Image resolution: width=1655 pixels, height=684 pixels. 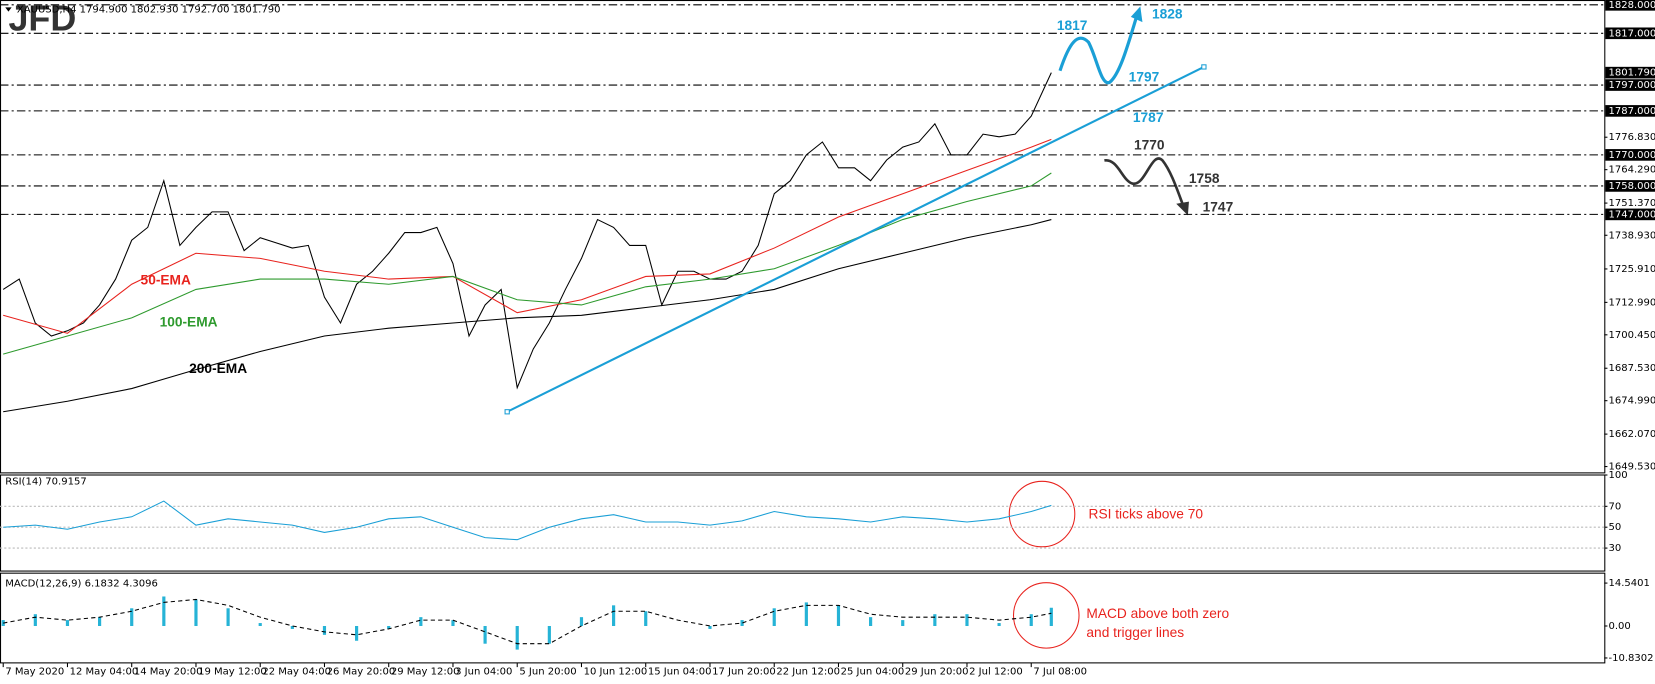 I want to click on y-tick-label: 1738.930, so click(x=1631, y=235).